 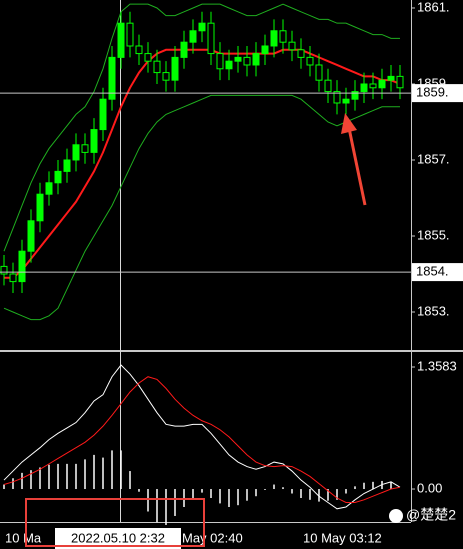 I want to click on arrow-head, so click(x=349, y=123).